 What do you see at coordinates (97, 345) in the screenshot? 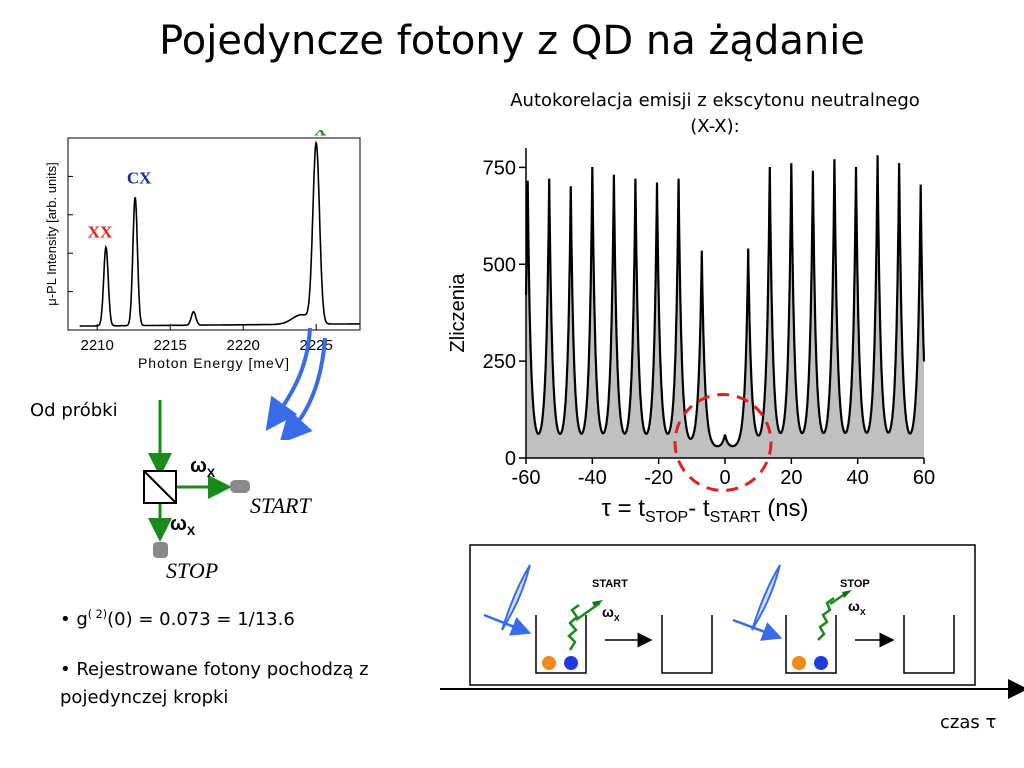
I see `spectrum-xtick-label: 2210` at bounding box center [97, 345].